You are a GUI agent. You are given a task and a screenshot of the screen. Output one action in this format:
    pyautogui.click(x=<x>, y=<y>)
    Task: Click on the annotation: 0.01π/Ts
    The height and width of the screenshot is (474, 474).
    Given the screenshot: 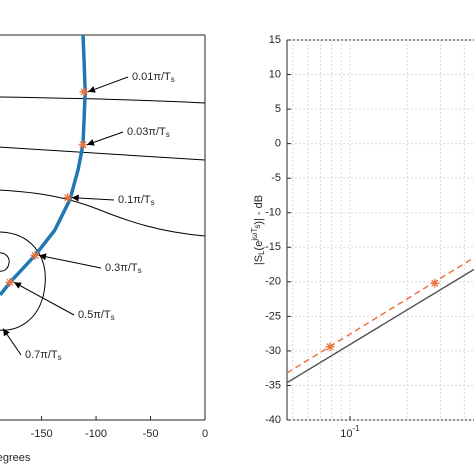 What is the action you would take?
    pyautogui.click(x=153, y=77)
    